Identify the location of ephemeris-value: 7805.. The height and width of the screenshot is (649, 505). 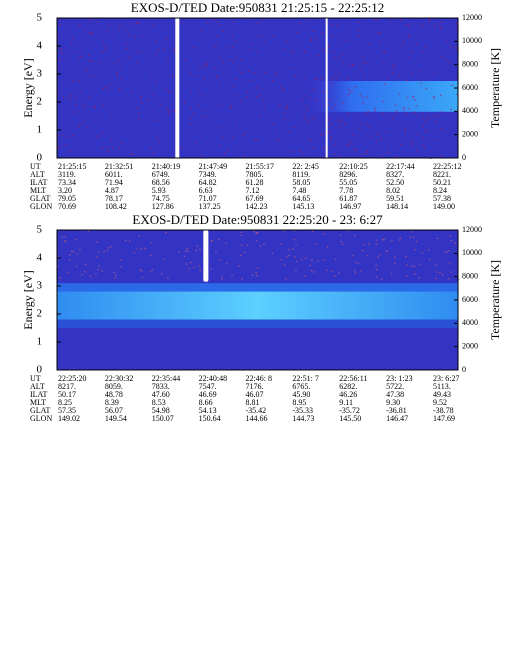
(255, 174).